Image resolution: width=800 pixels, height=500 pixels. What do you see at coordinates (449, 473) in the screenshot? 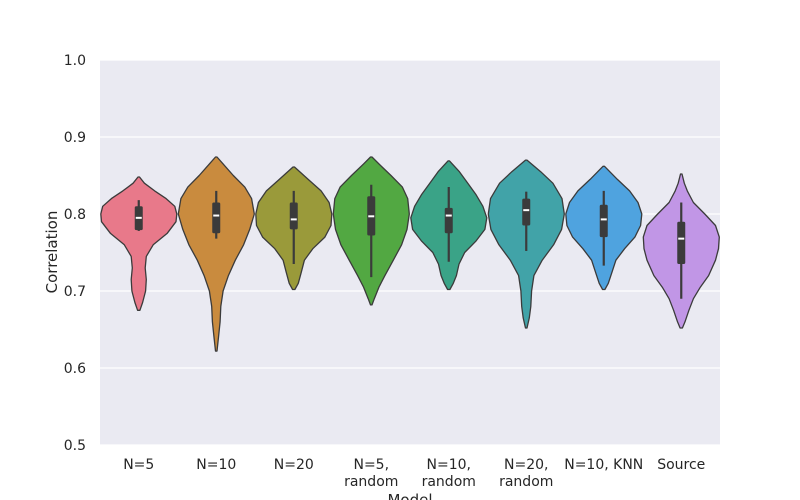
I see `x-tick-label: N=10, random` at bounding box center [449, 473].